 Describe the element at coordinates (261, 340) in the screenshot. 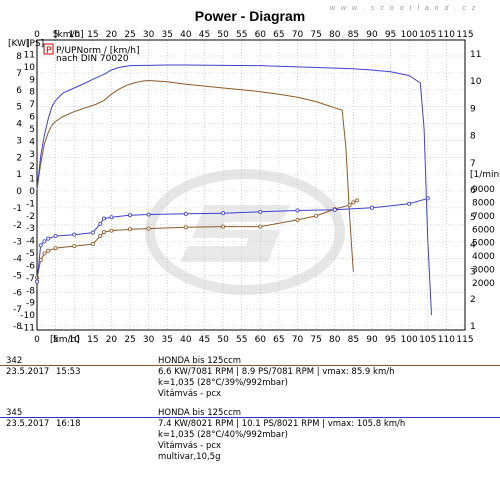

I see `x-tick-label-bottom: 60` at that location.